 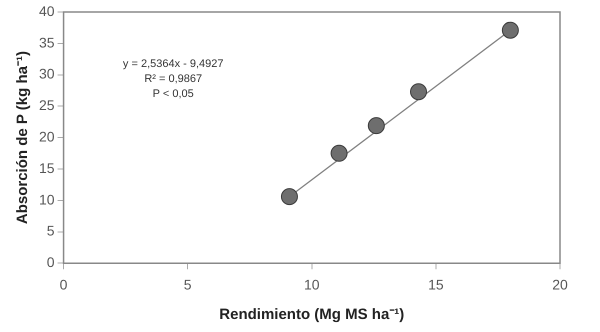 I want to click on y-tick-label: 0, so click(x=50, y=262).